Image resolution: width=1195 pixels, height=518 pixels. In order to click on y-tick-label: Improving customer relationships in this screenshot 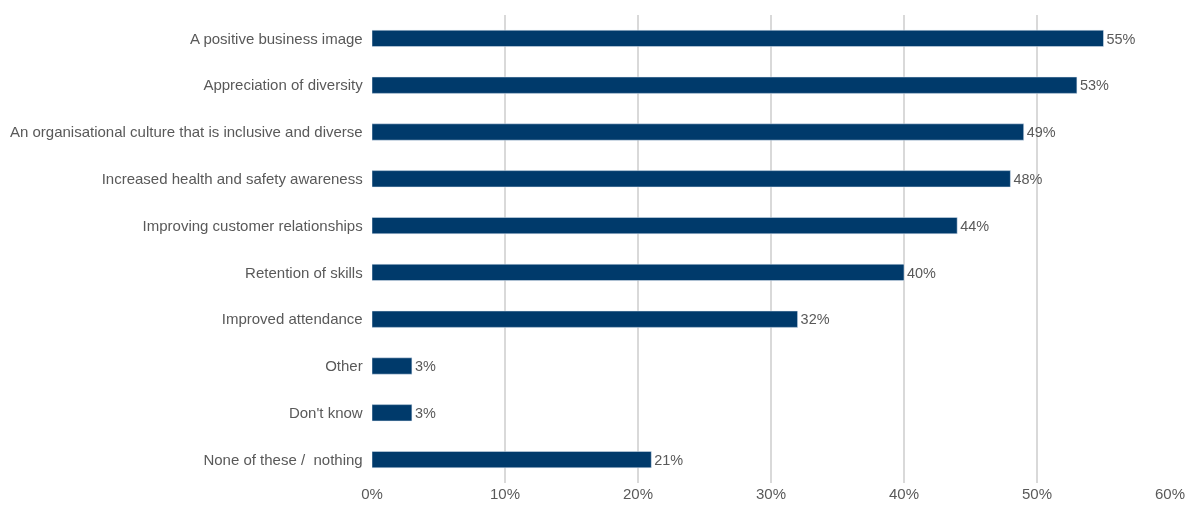, I will do `click(256, 225)`.